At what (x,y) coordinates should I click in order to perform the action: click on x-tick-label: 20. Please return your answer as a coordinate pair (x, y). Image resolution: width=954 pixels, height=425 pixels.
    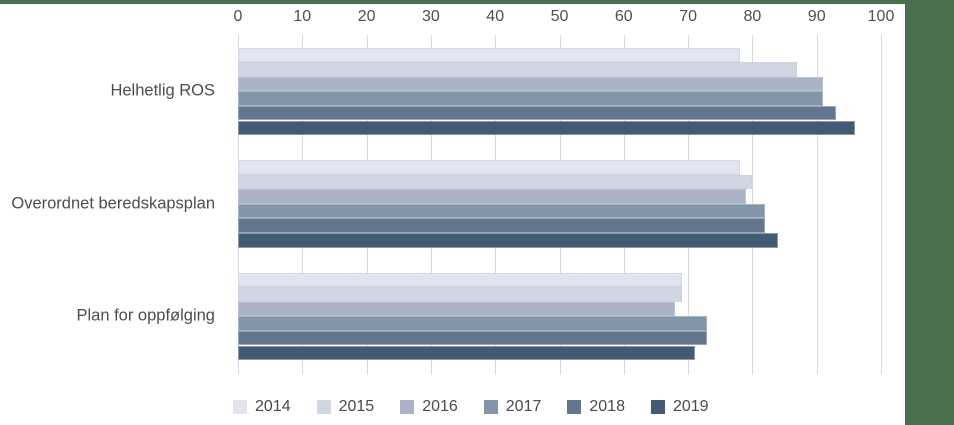
    Looking at the image, I should click on (366, 16).